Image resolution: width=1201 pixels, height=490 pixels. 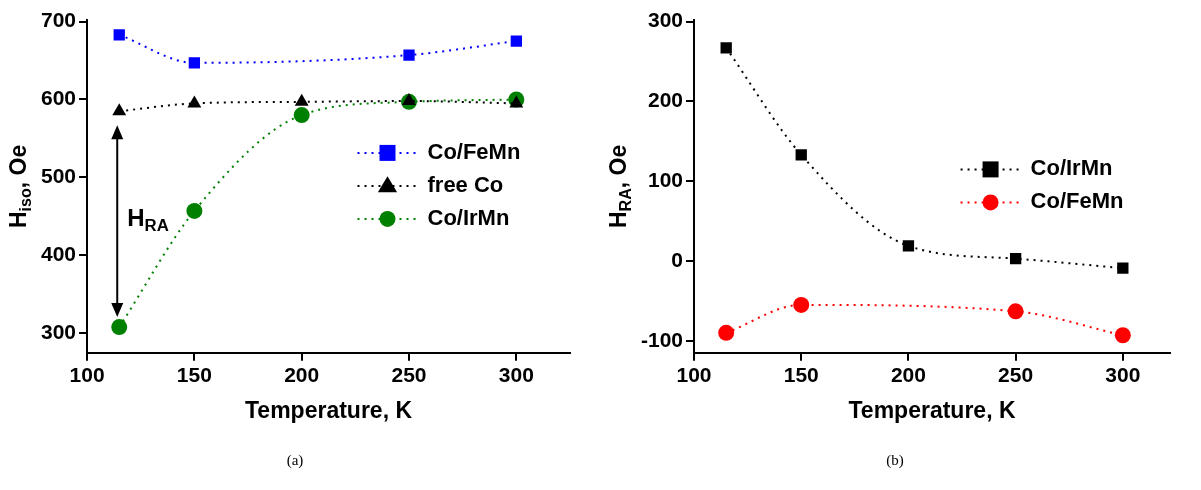 What do you see at coordinates (677, 259) in the screenshot?
I see `y-tick-label: 0` at bounding box center [677, 259].